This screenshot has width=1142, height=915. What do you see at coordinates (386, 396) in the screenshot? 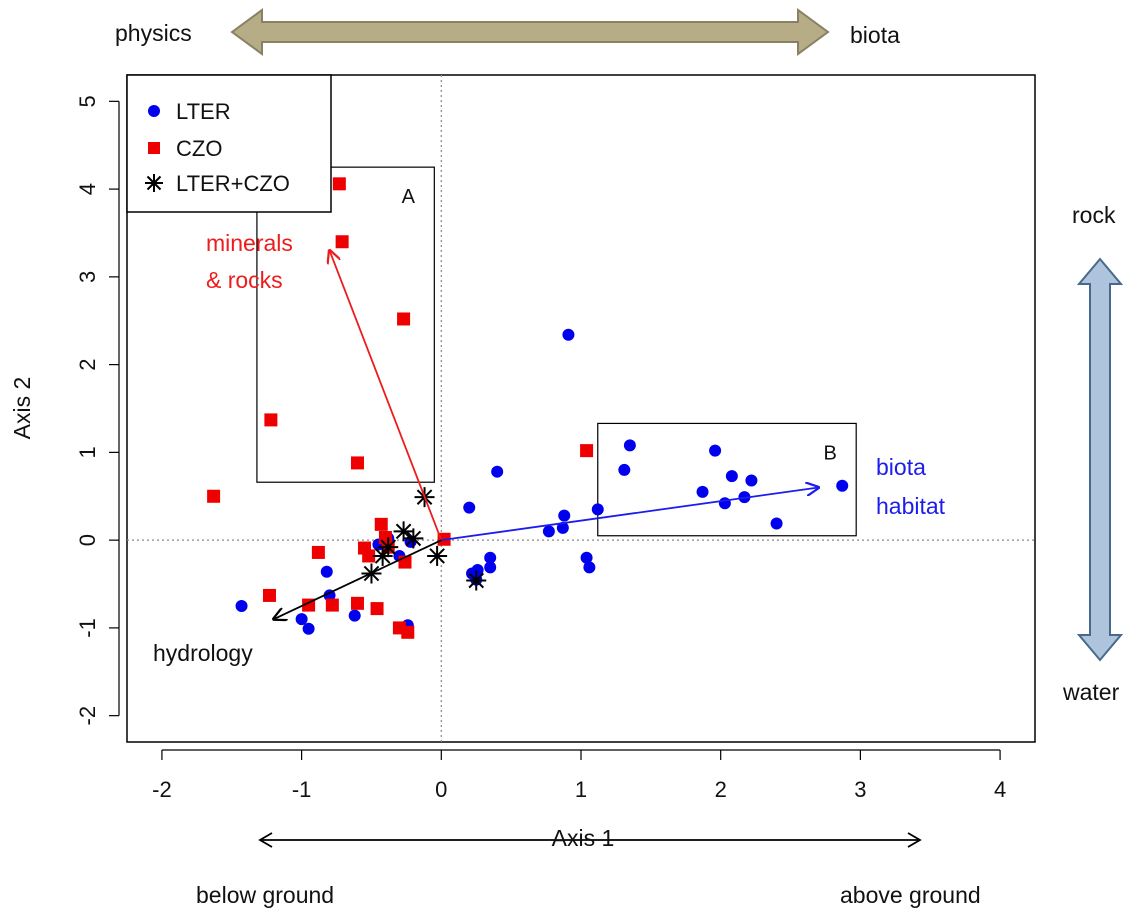
I see `minerals-rocks-vector` at bounding box center [386, 396].